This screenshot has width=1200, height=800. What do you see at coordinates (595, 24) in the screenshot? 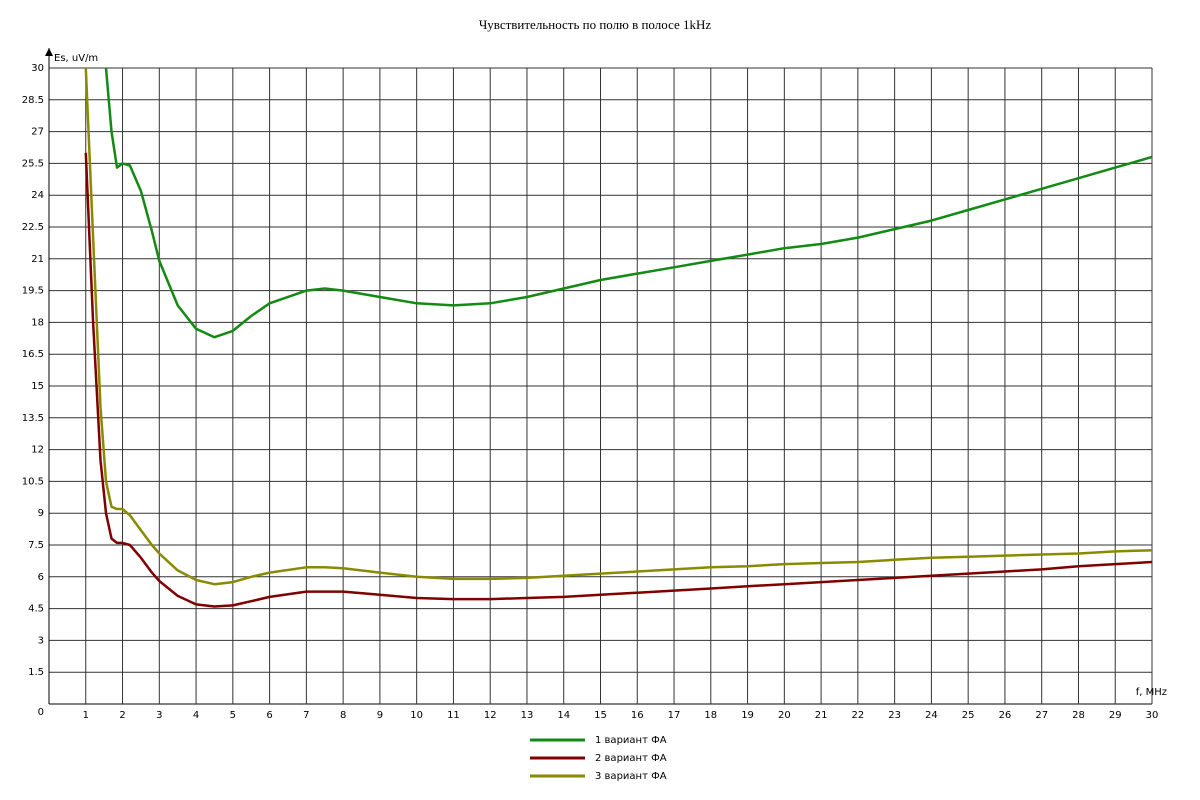
I see `chart-title: Чувствительность по полю в полосе 1kHz` at bounding box center [595, 24].